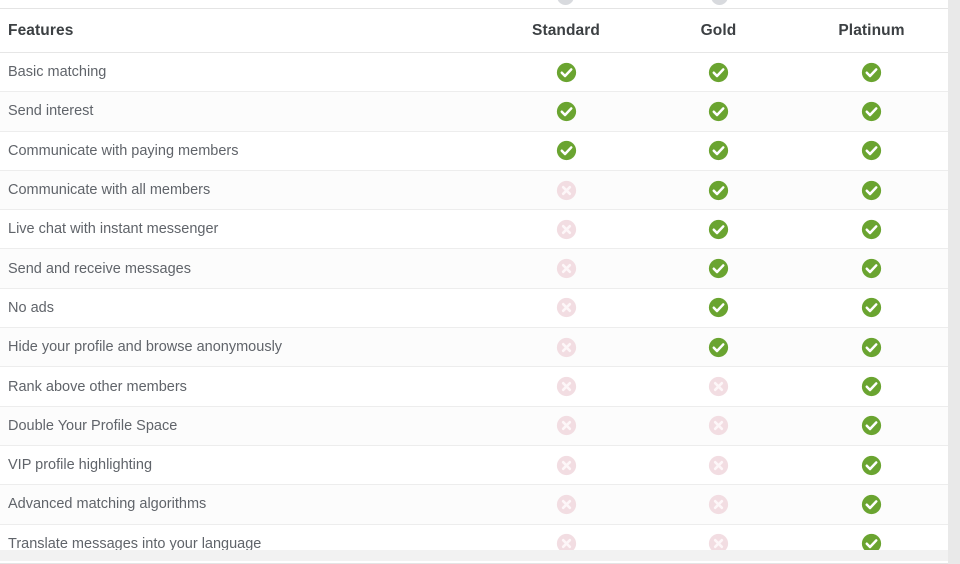 This screenshot has width=960, height=564. What do you see at coordinates (245, 31) in the screenshot?
I see `column-header-features: Features` at bounding box center [245, 31].